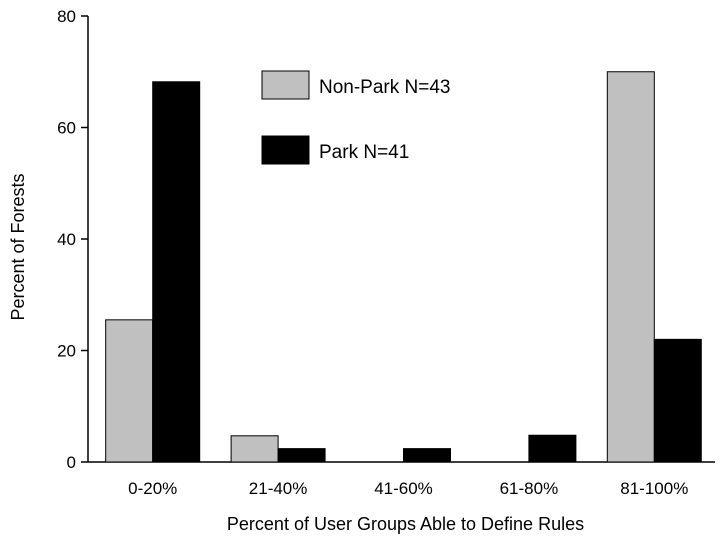 Image resolution: width=720 pixels, height=540 pixels. Describe the element at coordinates (278, 488) in the screenshot. I see `x-tick-label: 21-40%` at that location.